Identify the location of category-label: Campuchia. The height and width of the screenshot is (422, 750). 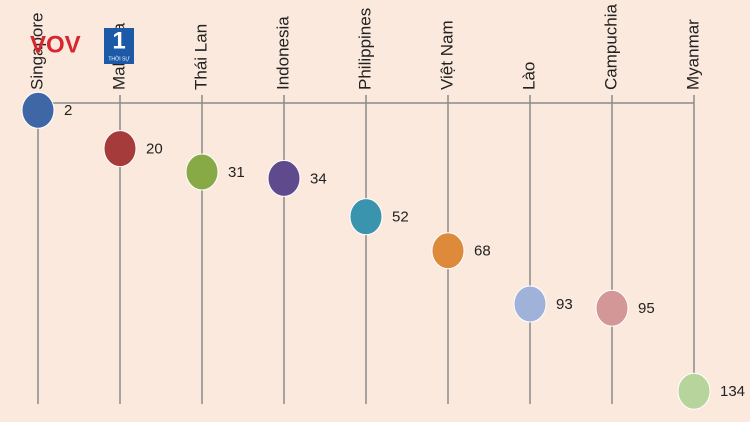
(610, 46).